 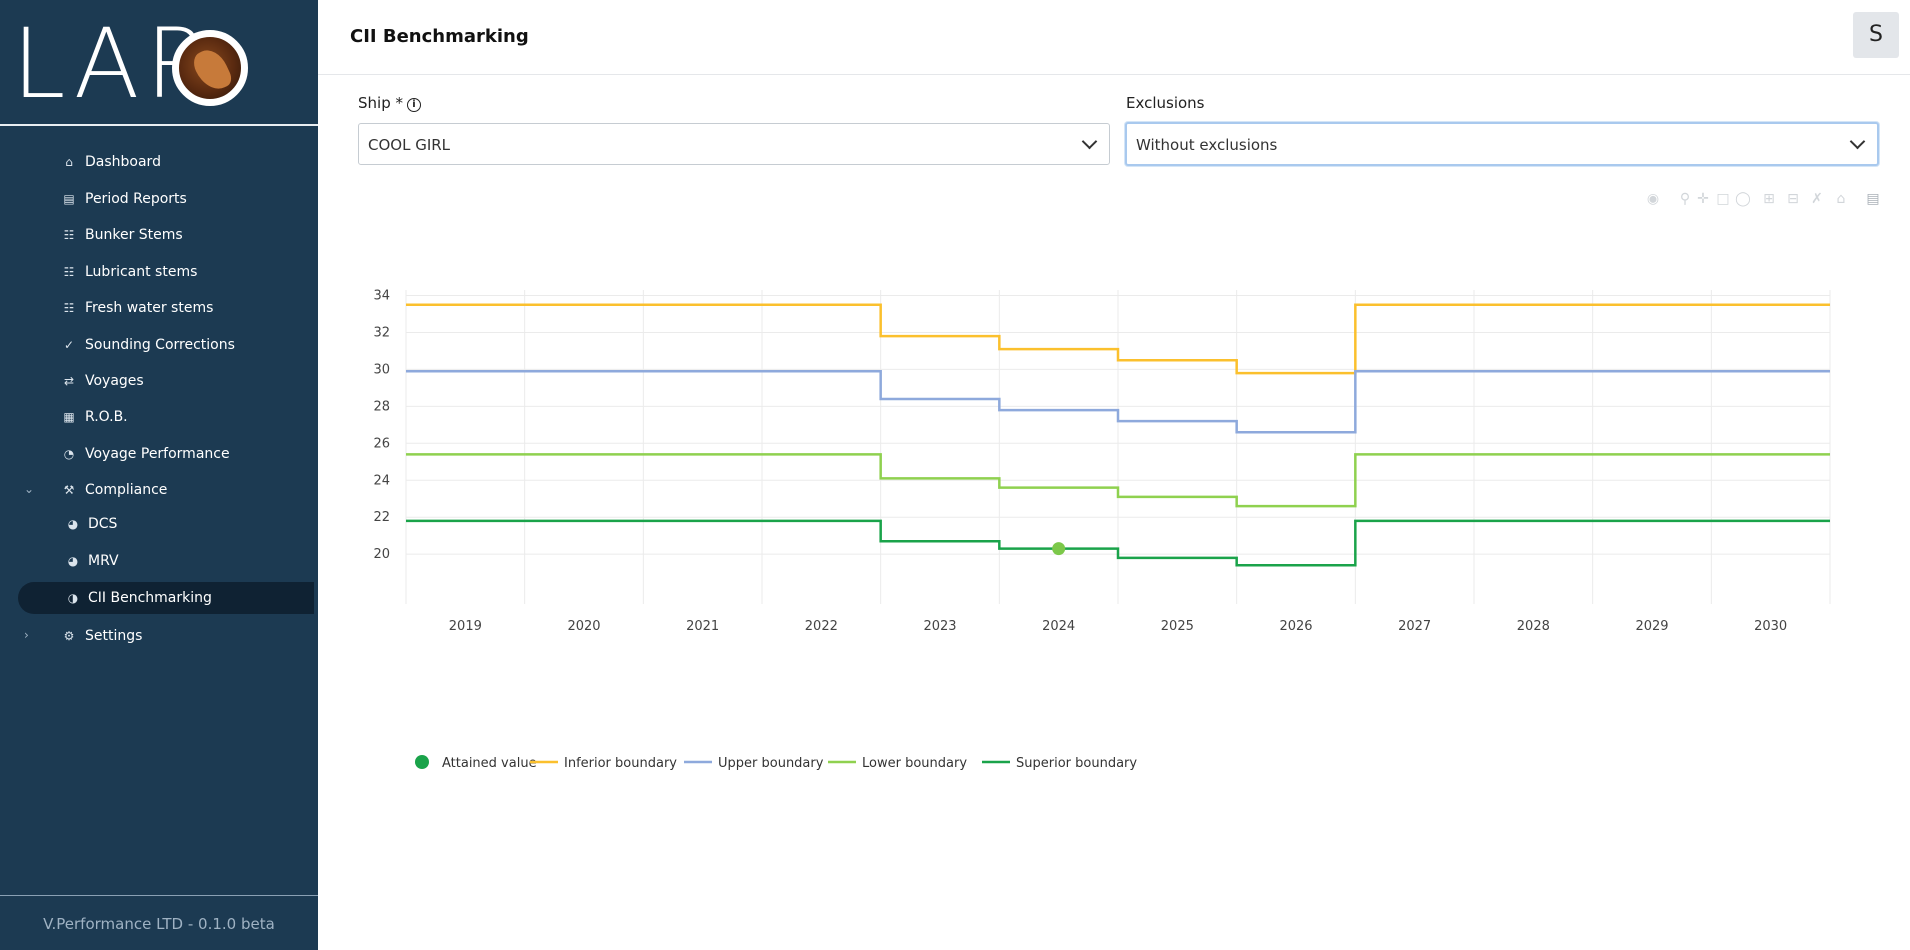 What do you see at coordinates (381, 332) in the screenshot?
I see `y-tick-label: 32` at bounding box center [381, 332].